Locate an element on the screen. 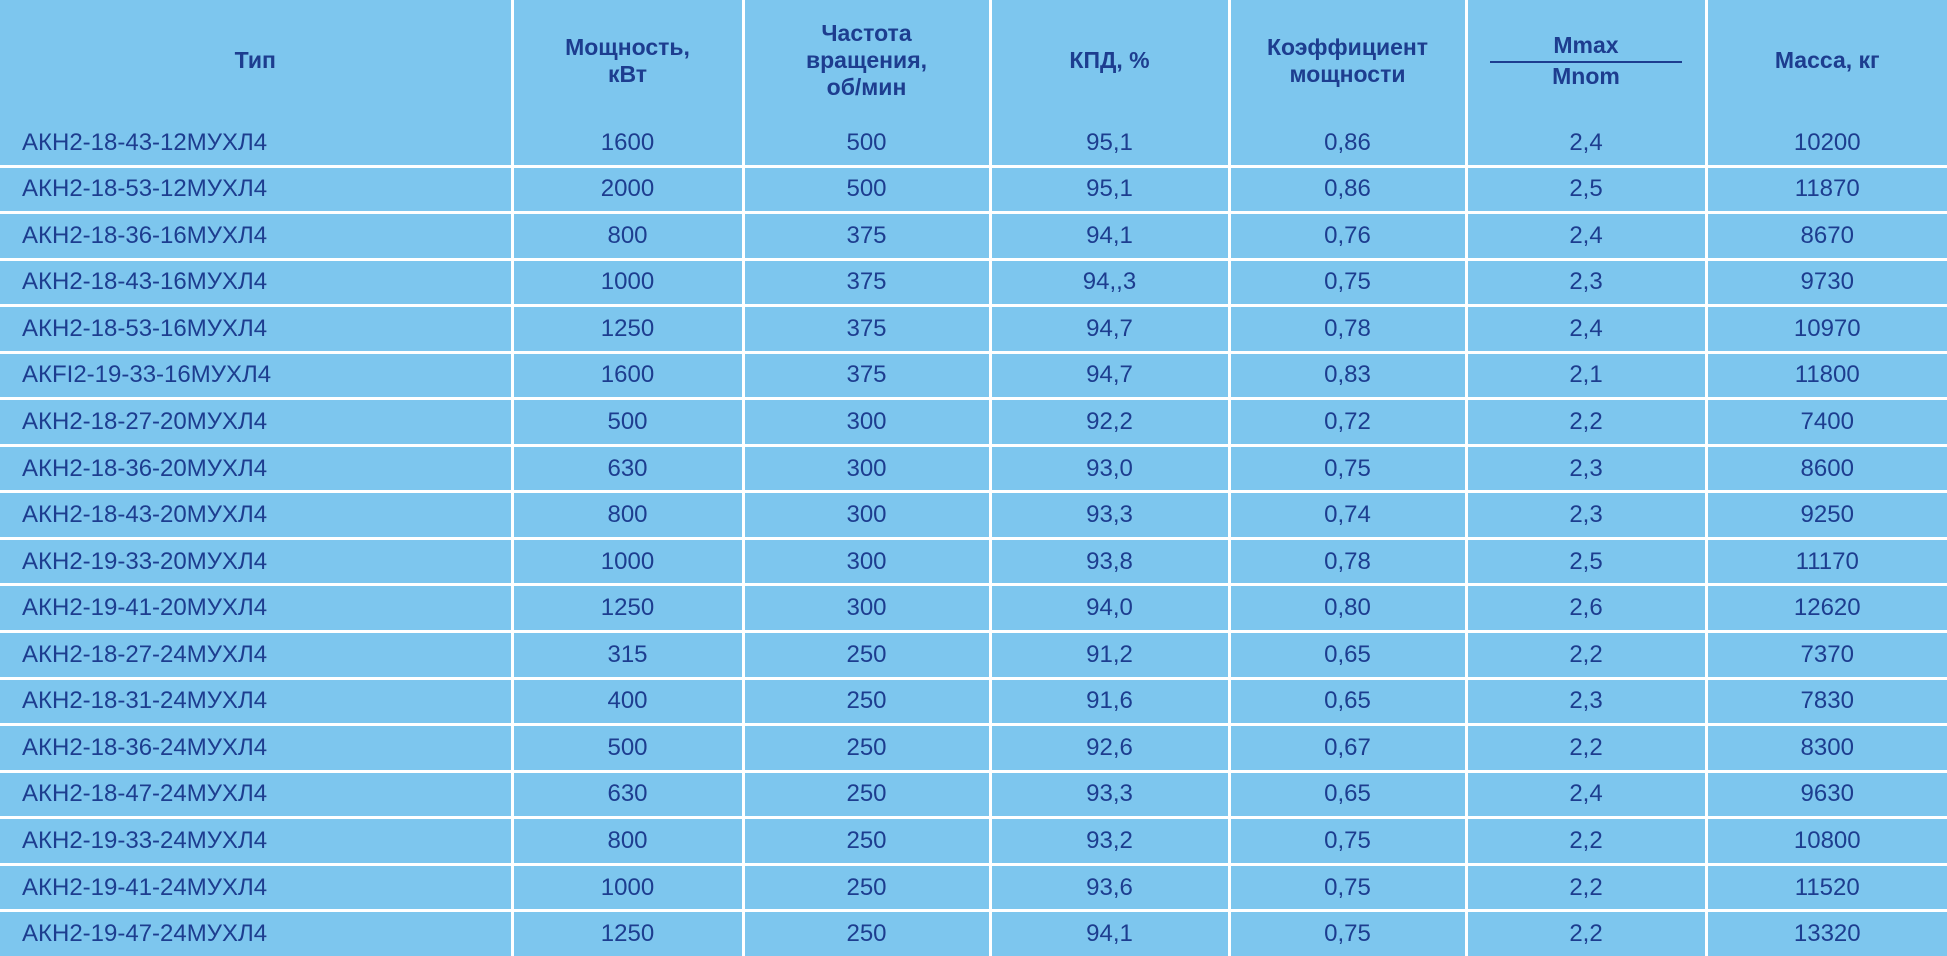 This screenshot has width=1947, height=956. table-cell: 94,,3 is located at coordinates (1109, 282).